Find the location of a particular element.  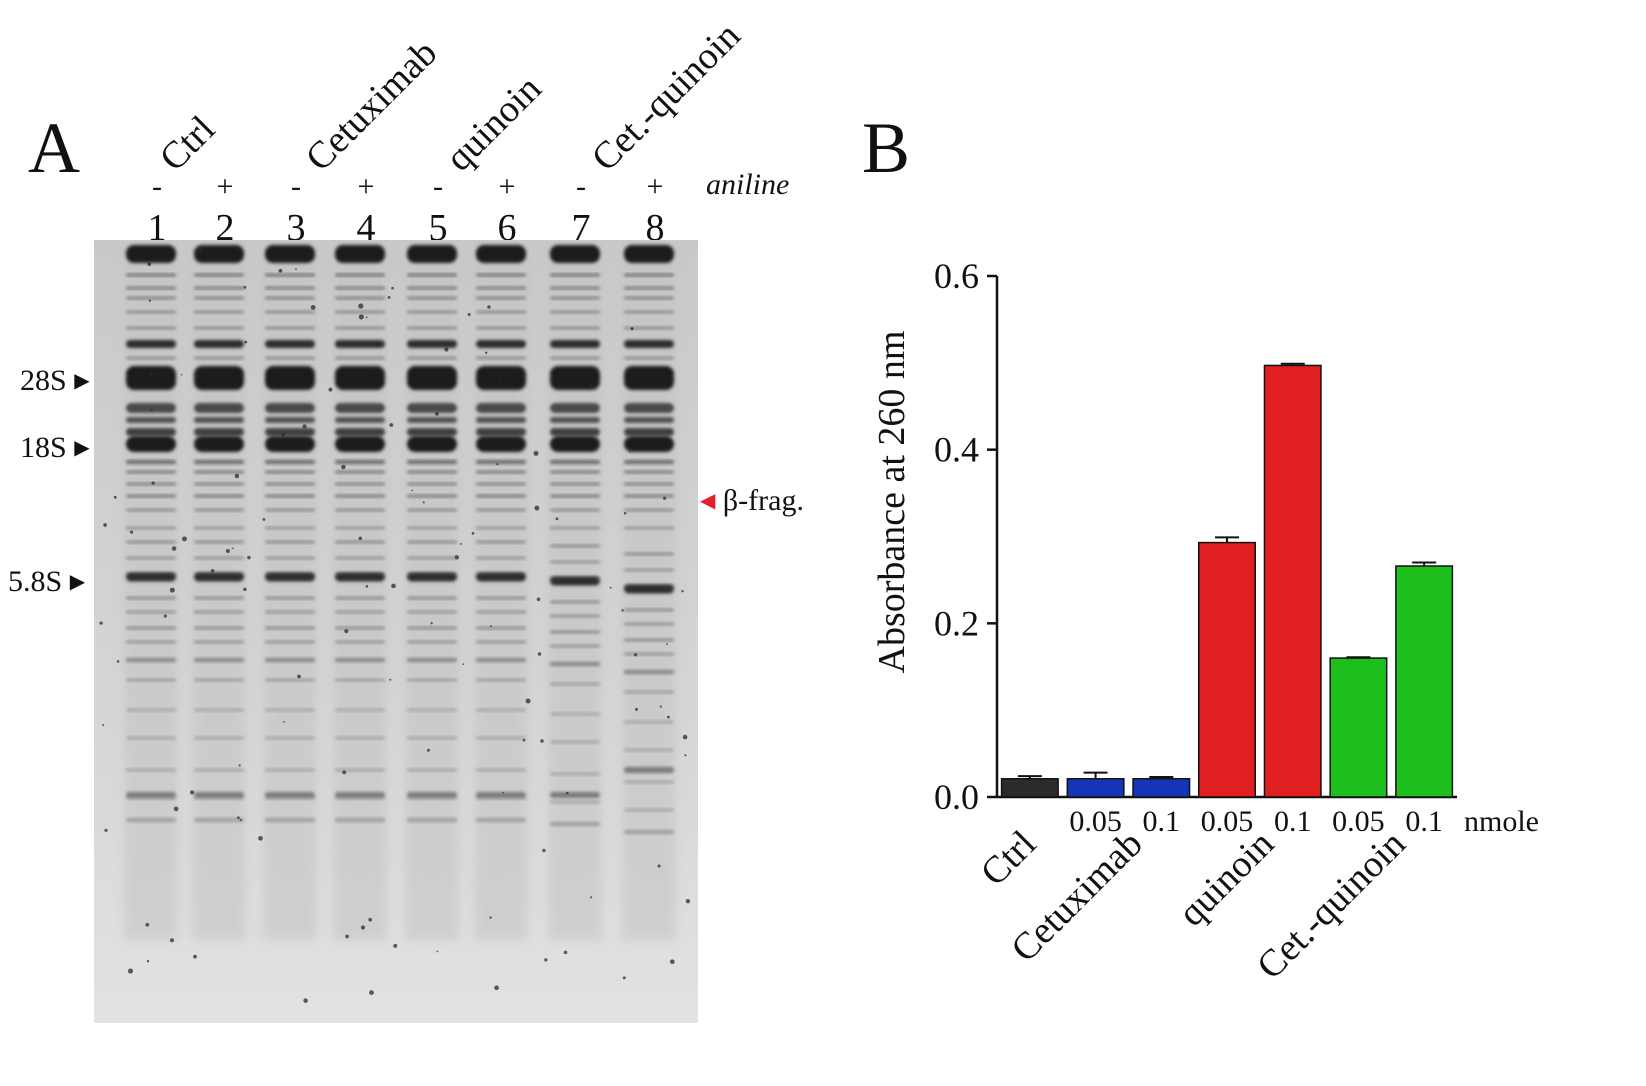

dose-label: 0.1 is located at coordinates (1293, 821).